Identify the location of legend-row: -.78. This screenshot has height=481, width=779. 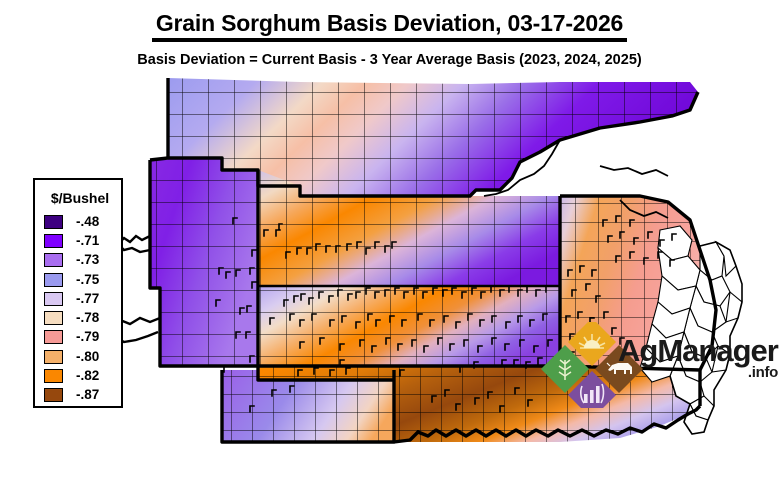
(80, 317).